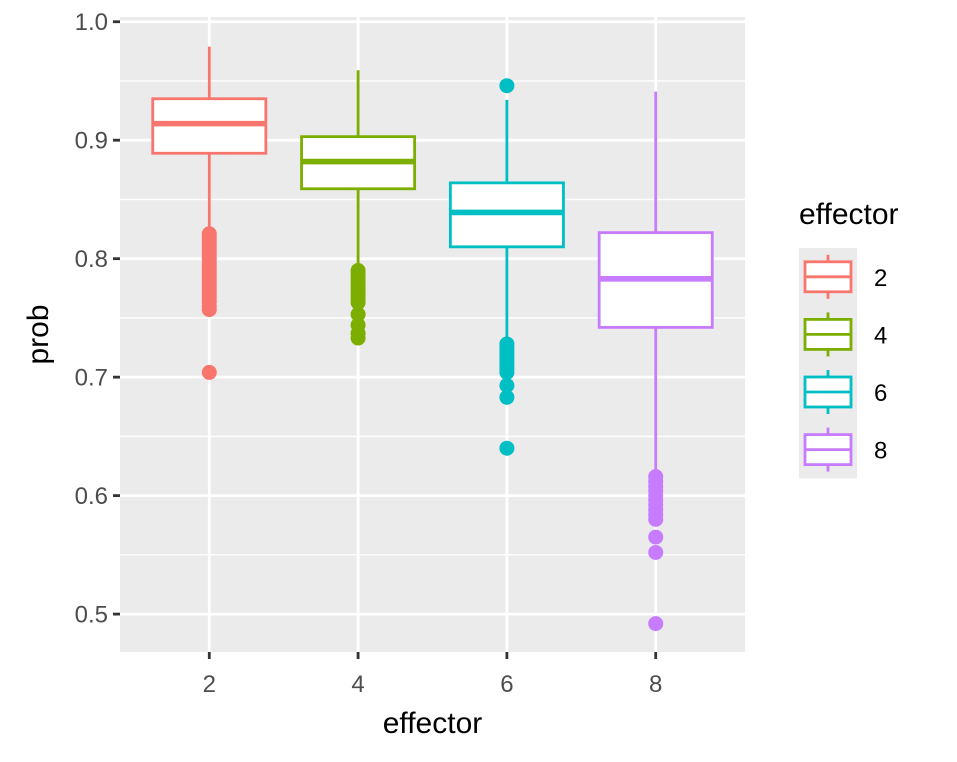 The height and width of the screenshot is (762, 957). What do you see at coordinates (97, 319) in the screenshot?
I see `y-axis: 0.5 0.6 0.7 0.8 0.9 1.0` at bounding box center [97, 319].